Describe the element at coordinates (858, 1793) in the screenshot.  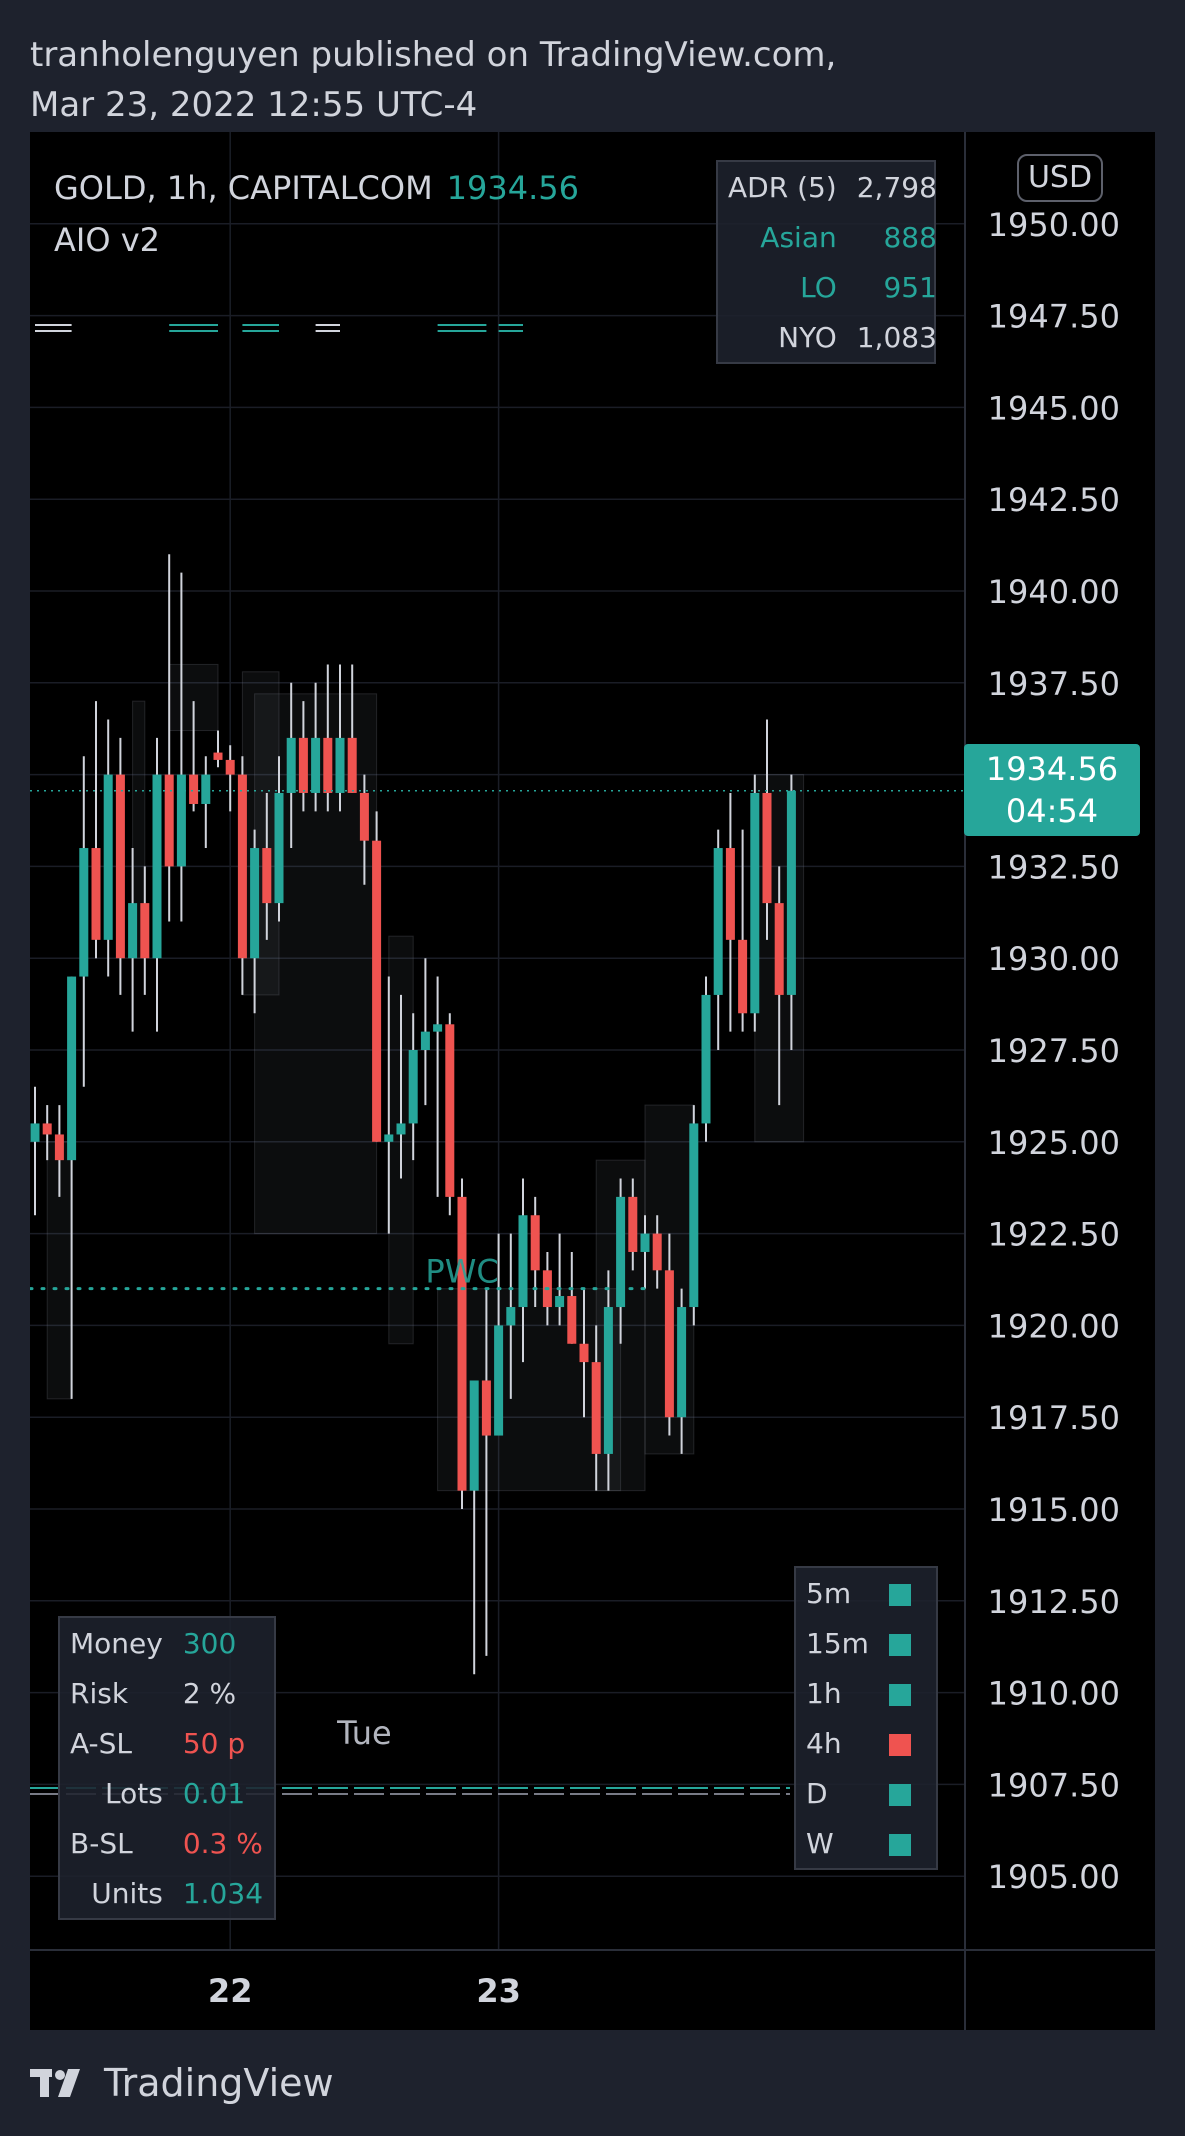
I see `timeframe-row: D` at that location.